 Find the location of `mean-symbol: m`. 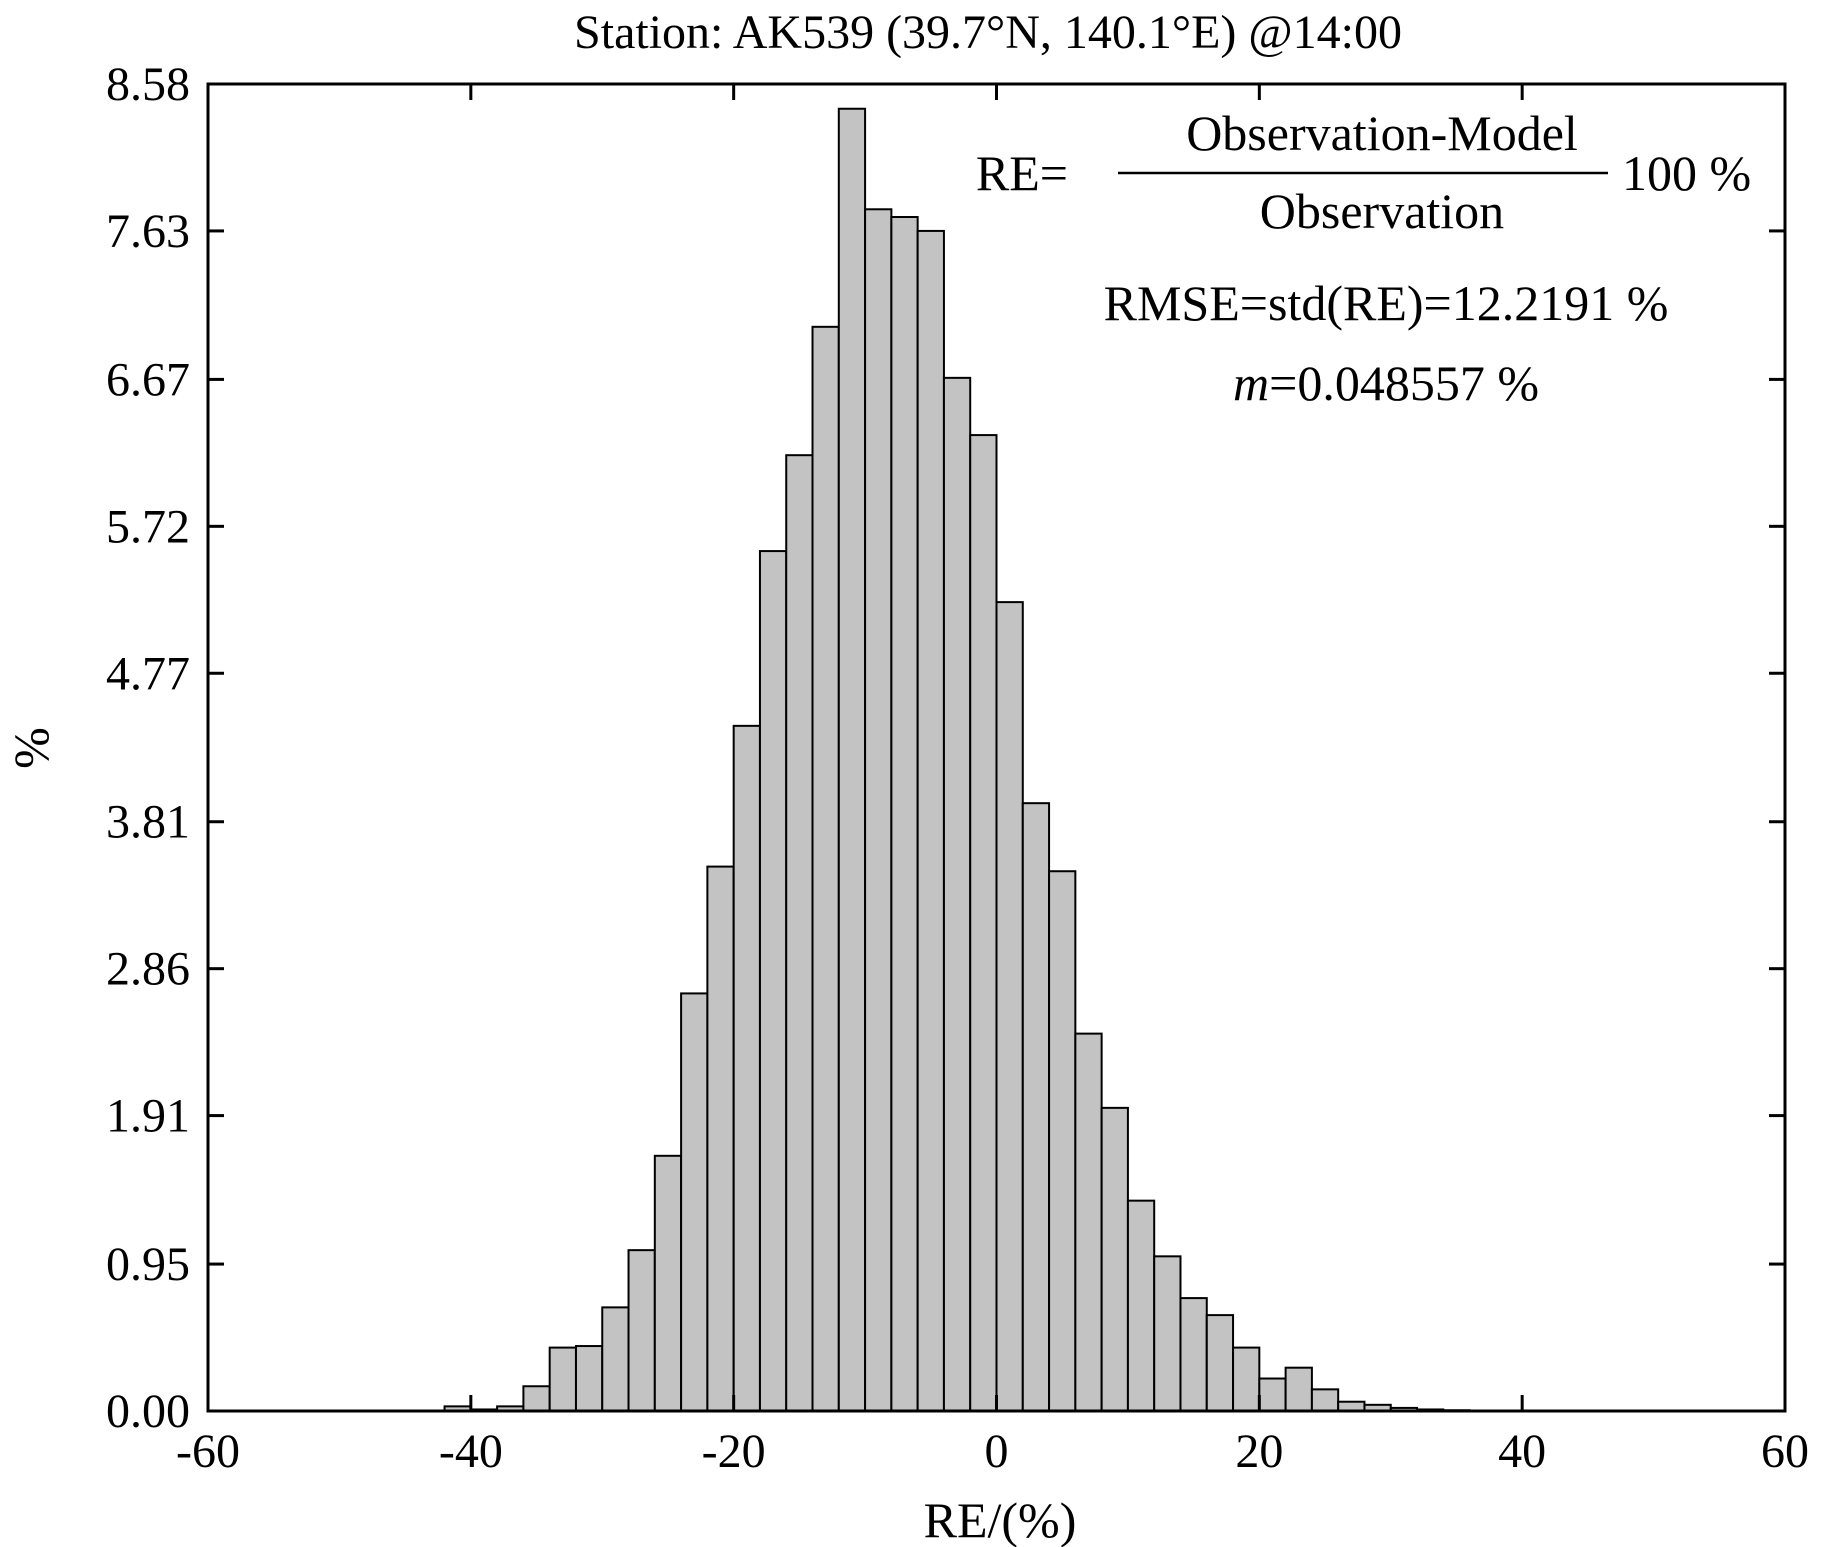

mean-symbol: m is located at coordinates (1251, 383).